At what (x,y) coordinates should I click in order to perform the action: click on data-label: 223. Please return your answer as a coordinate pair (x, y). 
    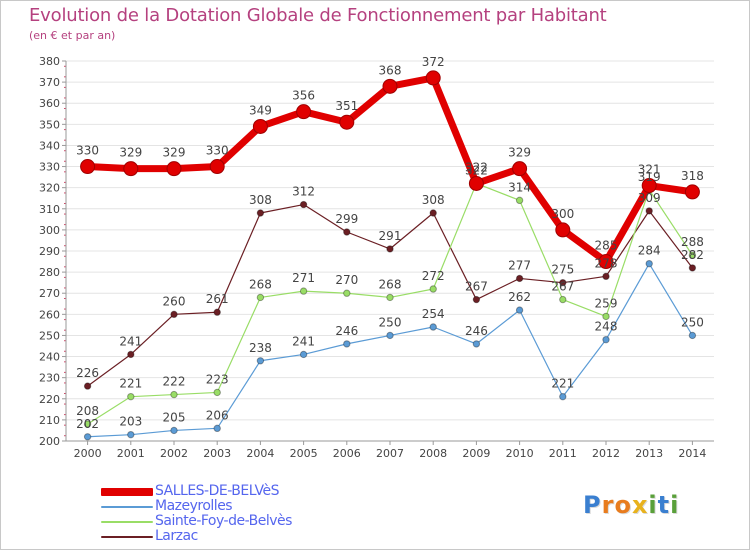
    Looking at the image, I should click on (217, 379).